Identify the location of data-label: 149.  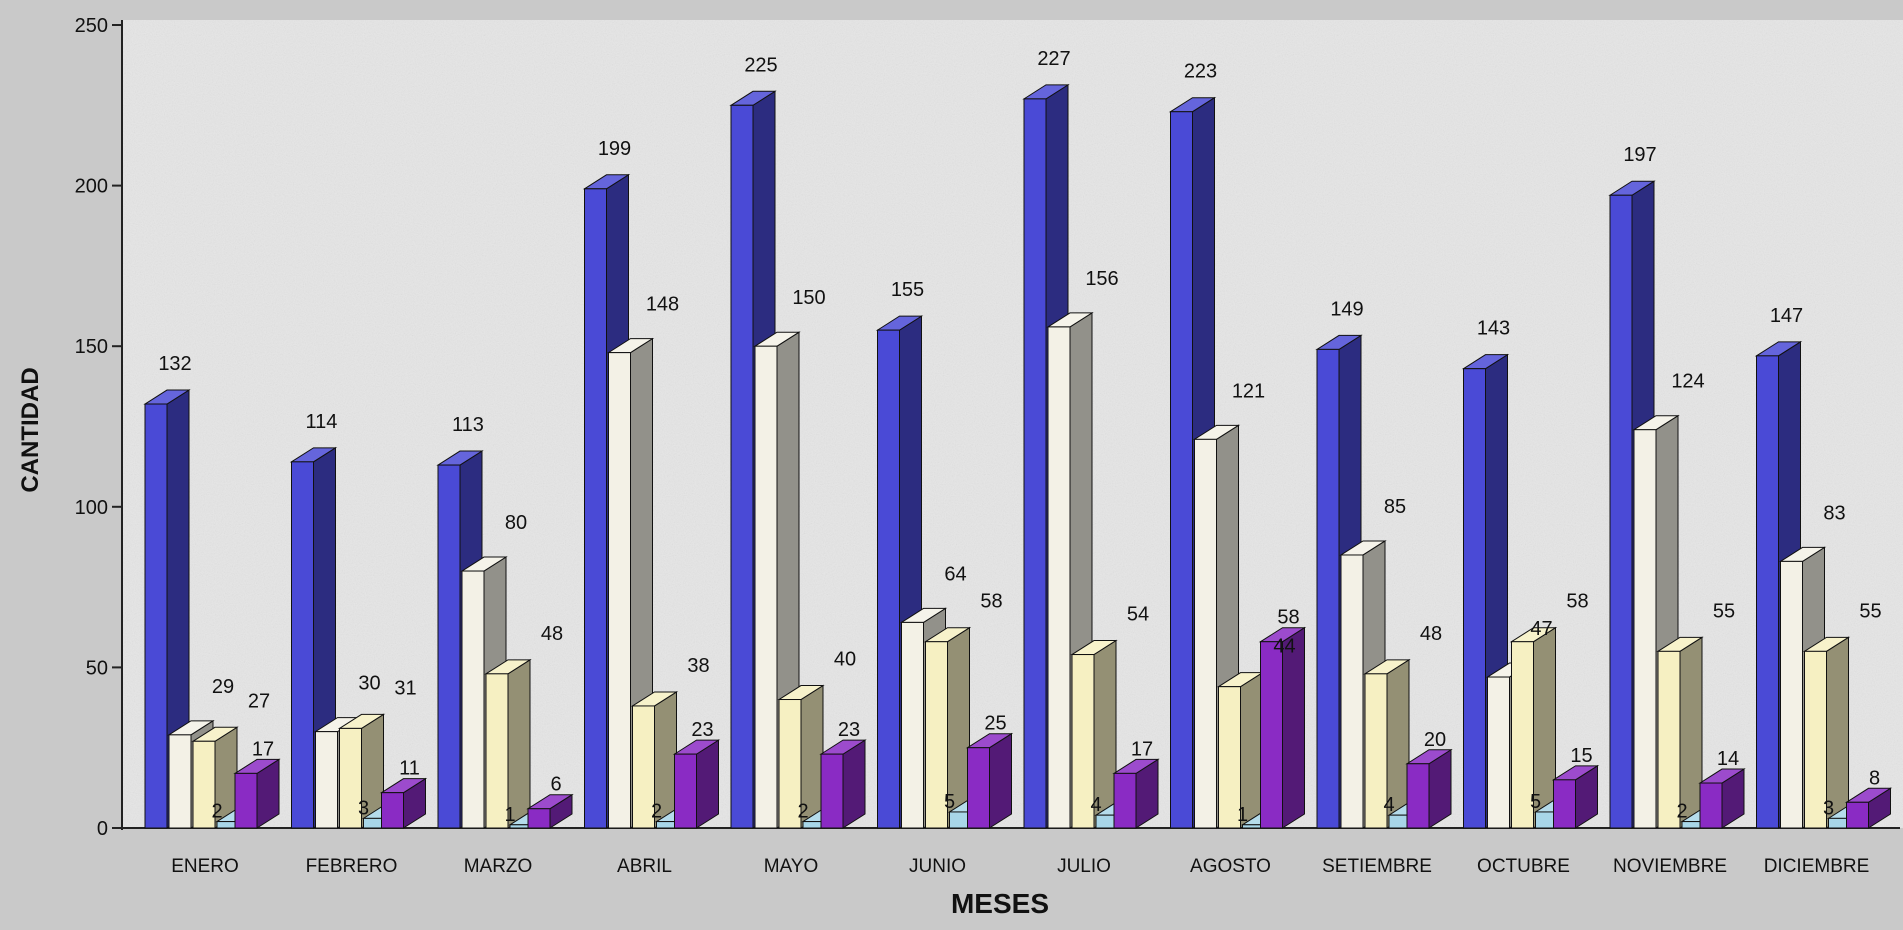
(1346, 309).